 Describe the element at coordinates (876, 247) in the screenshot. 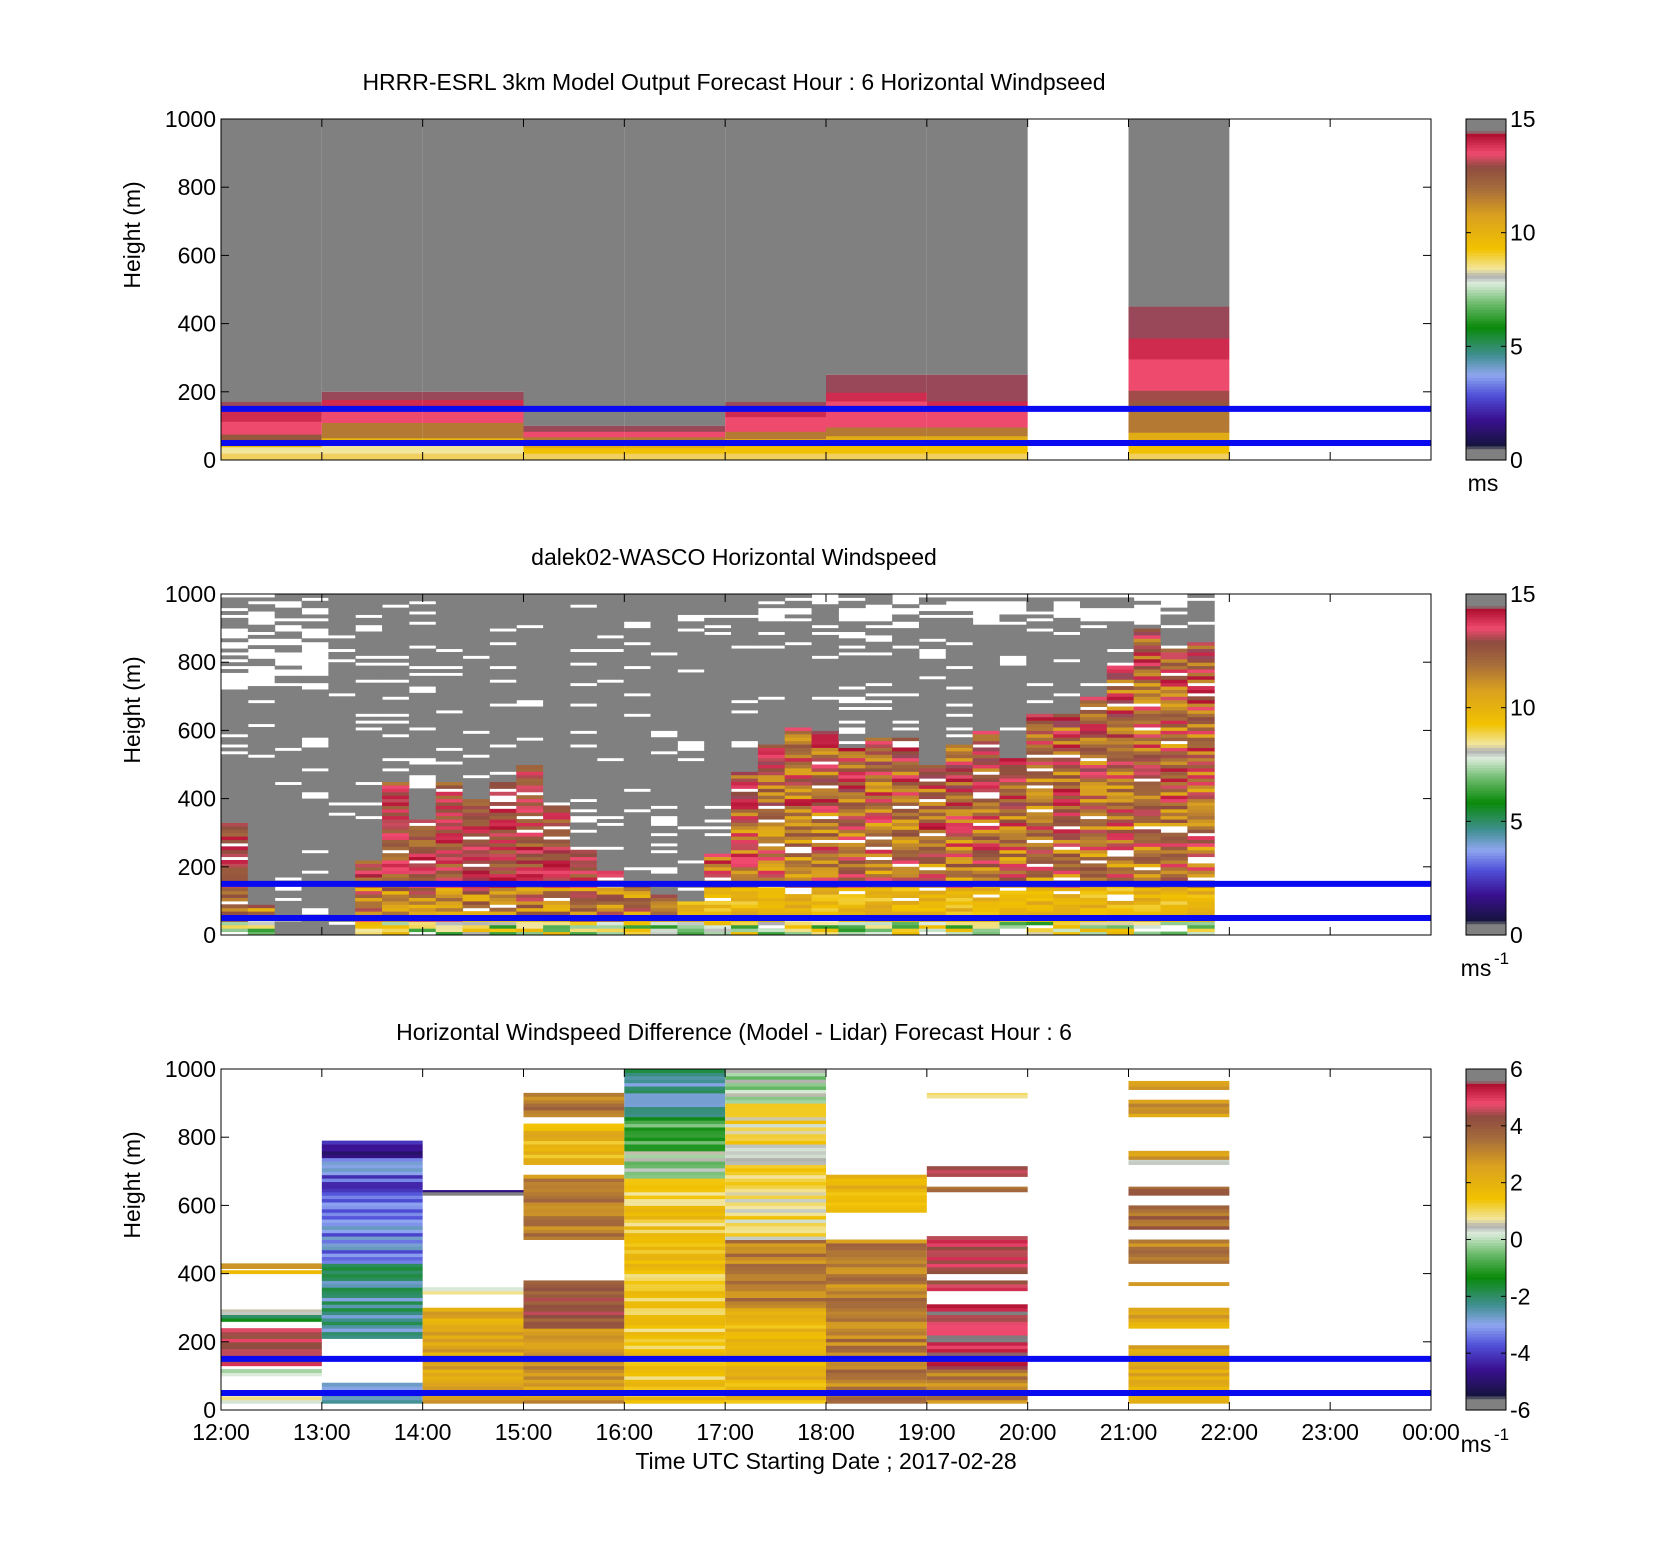

I see `model-cell-above` at that location.